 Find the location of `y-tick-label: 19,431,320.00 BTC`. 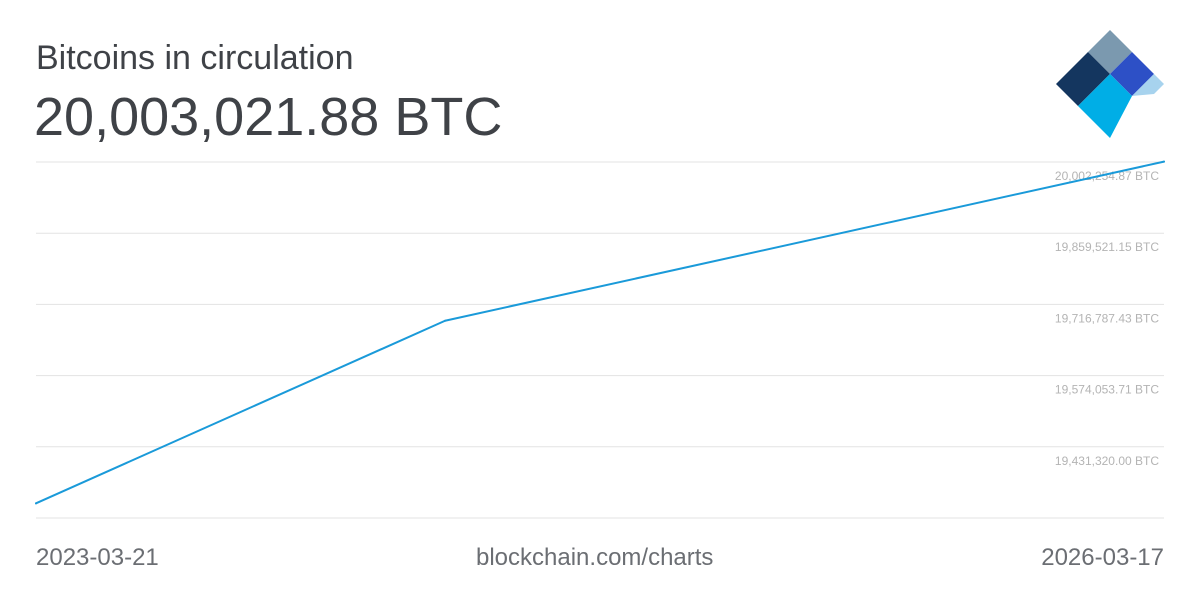

y-tick-label: 19,431,320.00 BTC is located at coordinates (1107, 461).